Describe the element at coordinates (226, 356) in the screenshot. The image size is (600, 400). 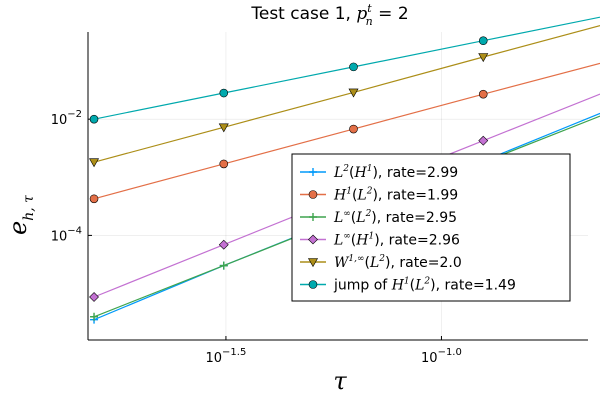
I see `x-tick-label-0: 10−1.5` at that location.